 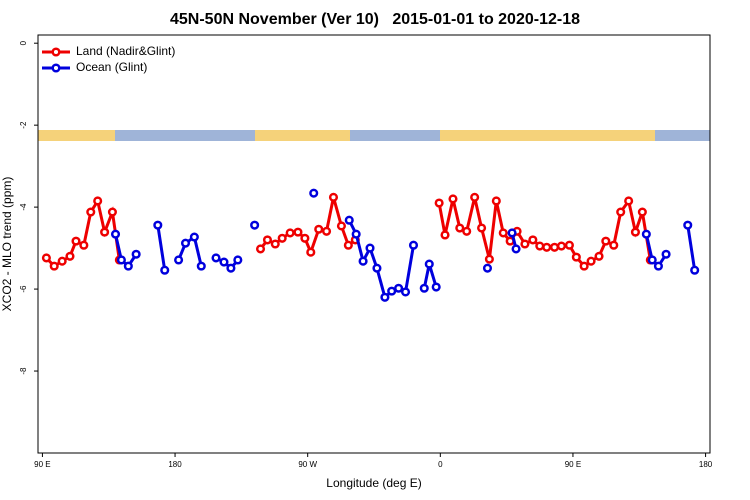 What do you see at coordinates (7, 244) in the screenshot?
I see `y-axis-label: XCO2 - MLO trend (ppm)` at bounding box center [7, 244].